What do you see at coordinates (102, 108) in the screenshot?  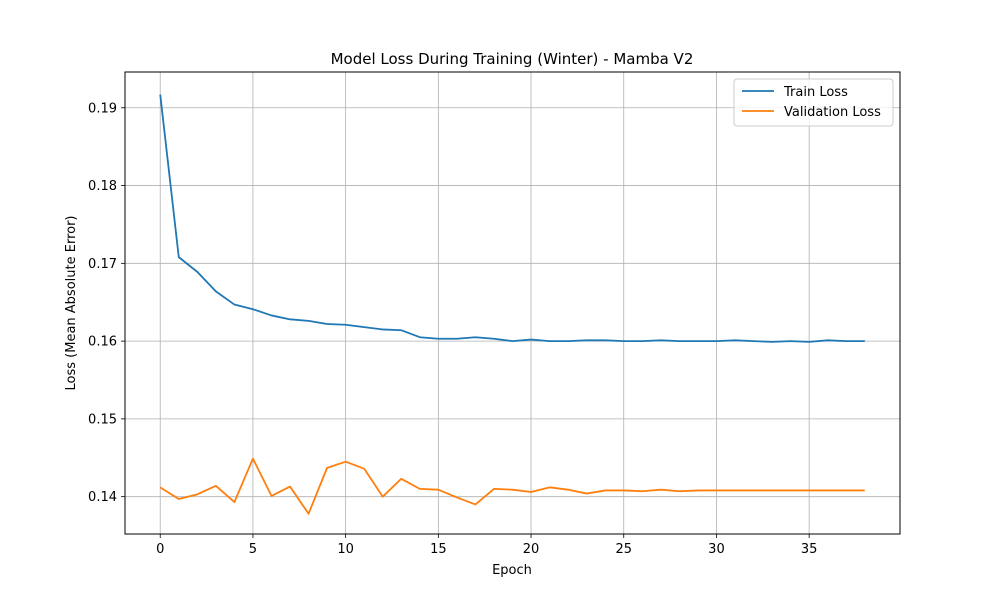 I see `y-tick-label: 0.19` at bounding box center [102, 108].